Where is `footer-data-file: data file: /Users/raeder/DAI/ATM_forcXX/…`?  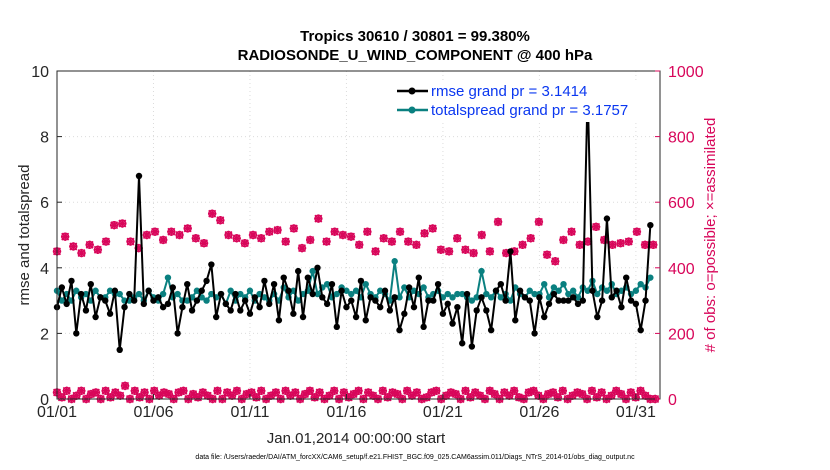 footer-data-file: data file: /Users/raeder/DAI/ATM_forcXX/… is located at coordinates (415, 457).